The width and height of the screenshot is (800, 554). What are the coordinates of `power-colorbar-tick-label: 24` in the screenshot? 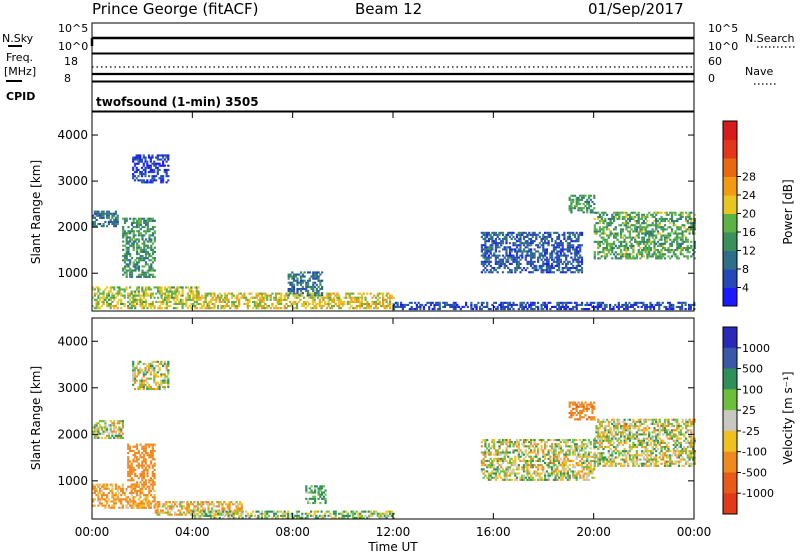 It's located at (749, 195).